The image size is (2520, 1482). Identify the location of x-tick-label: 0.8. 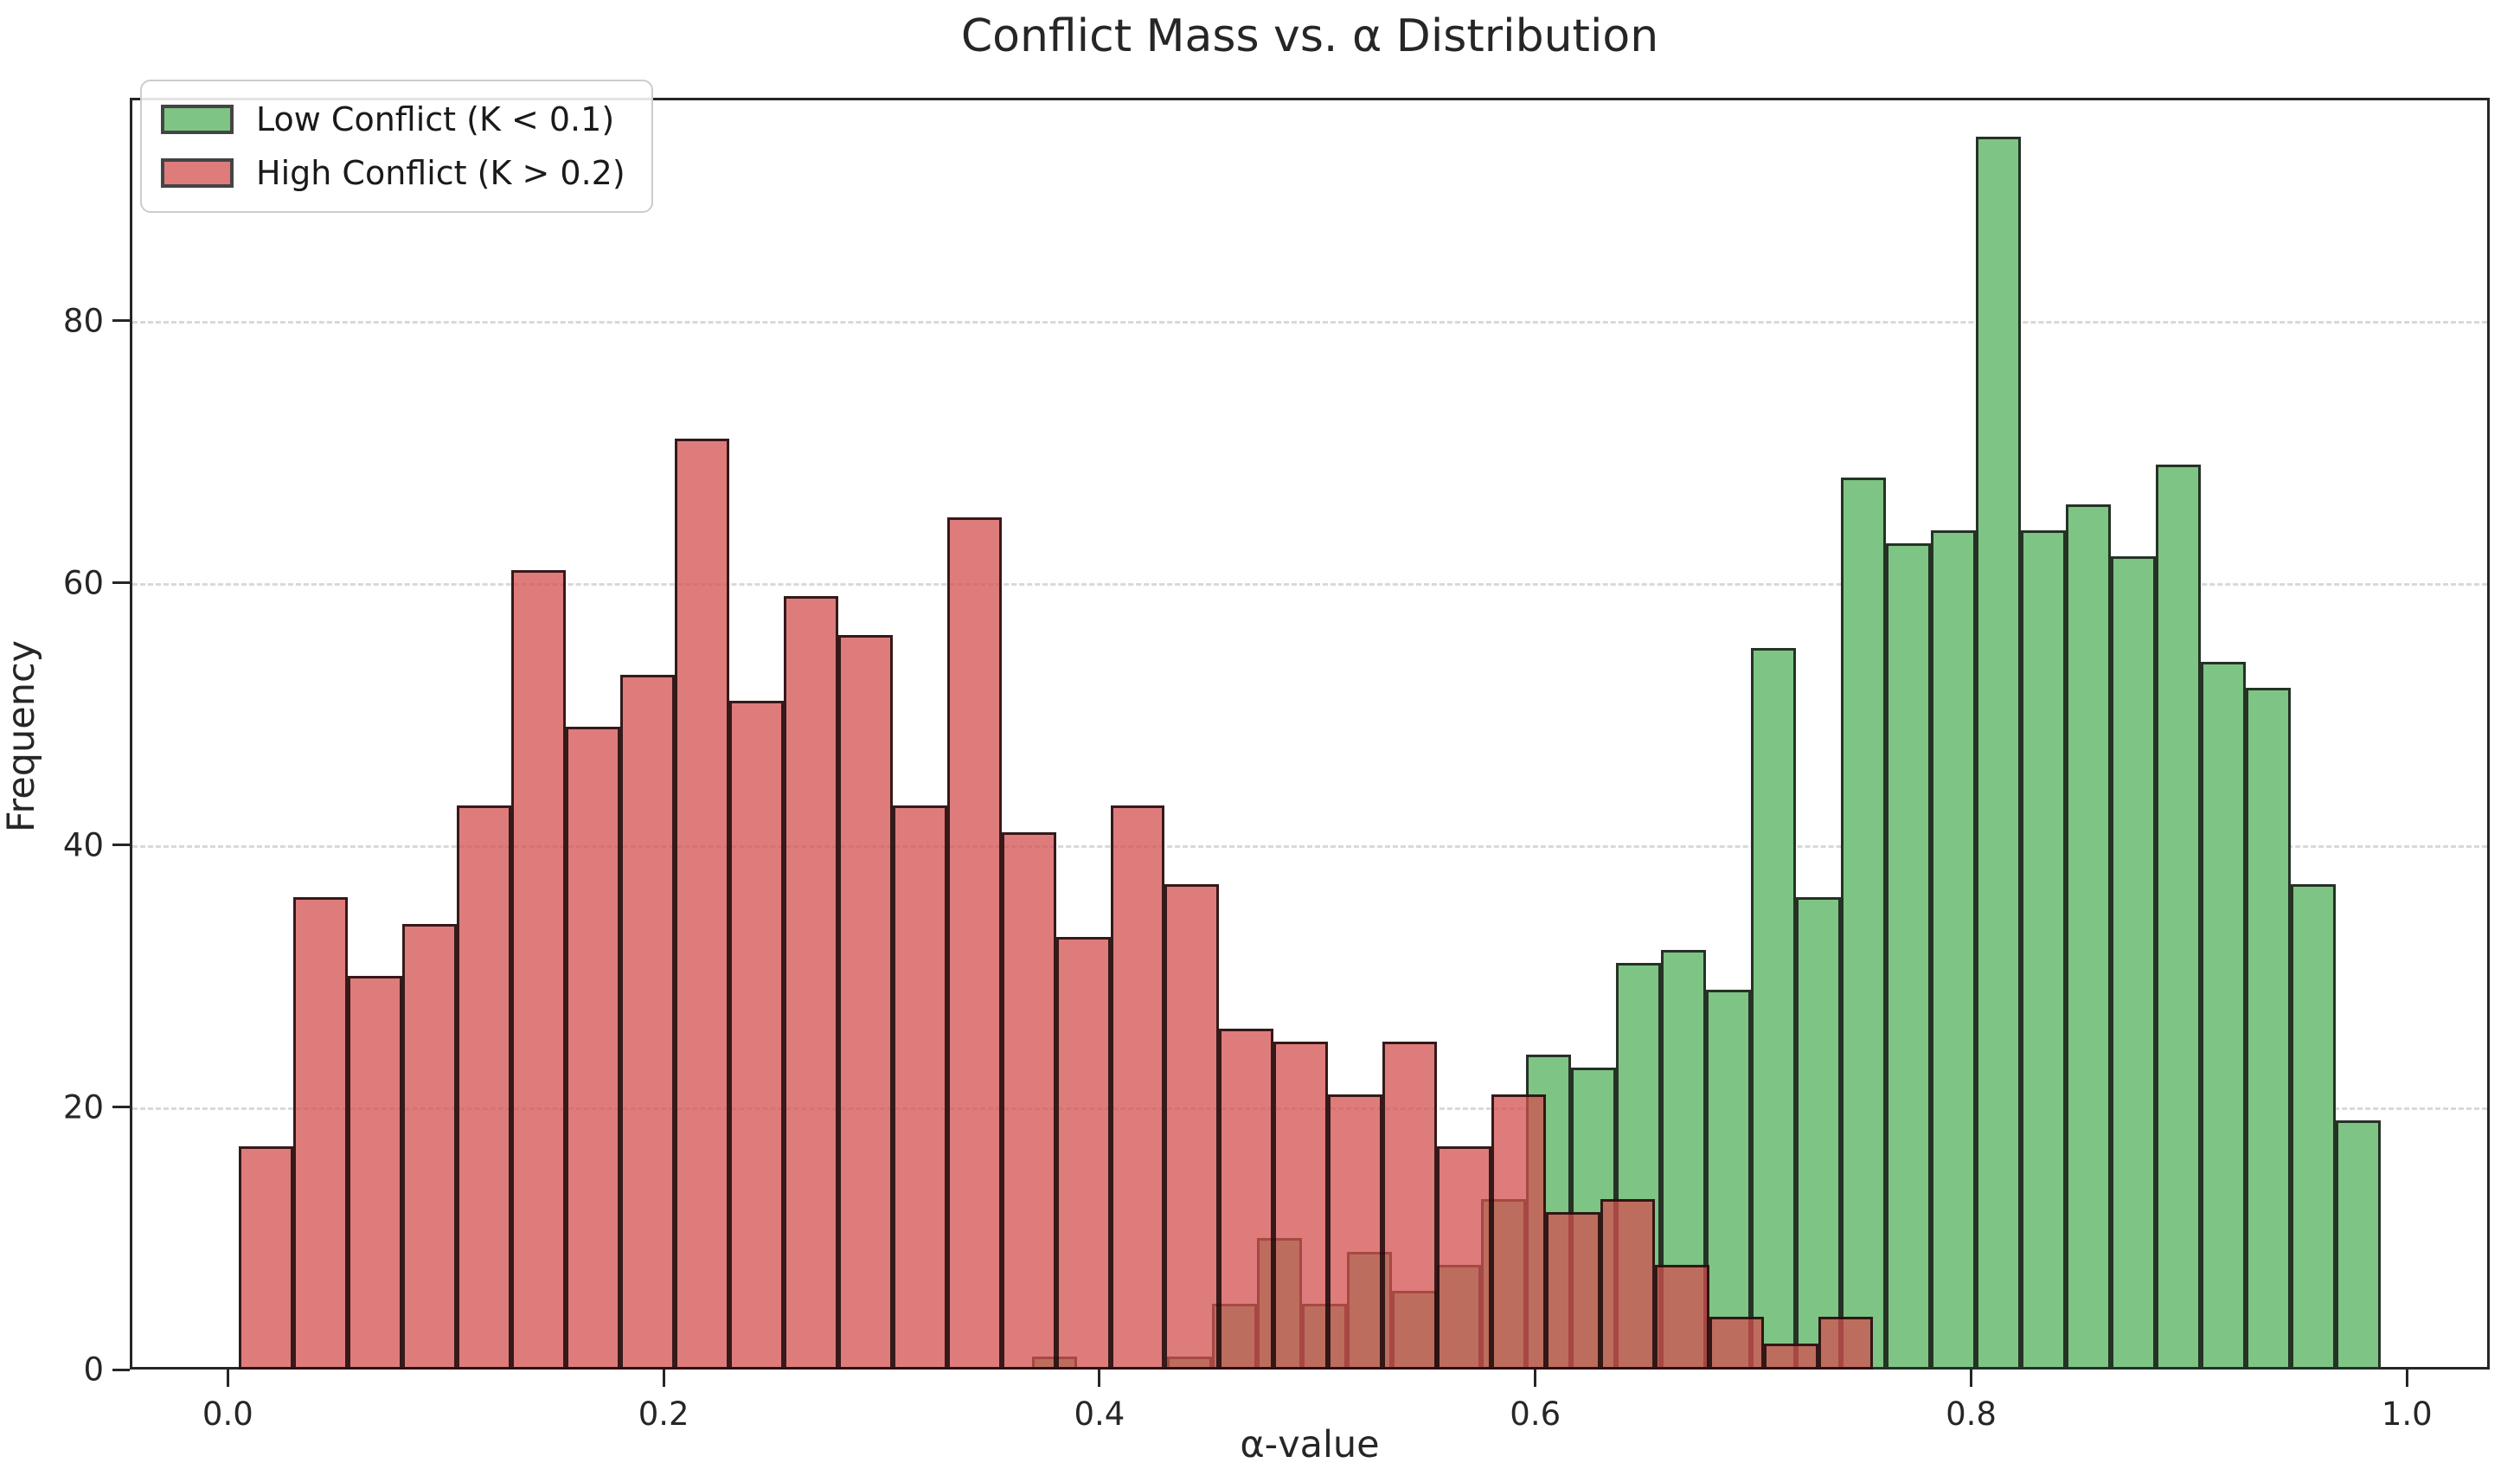
(1971, 1414).